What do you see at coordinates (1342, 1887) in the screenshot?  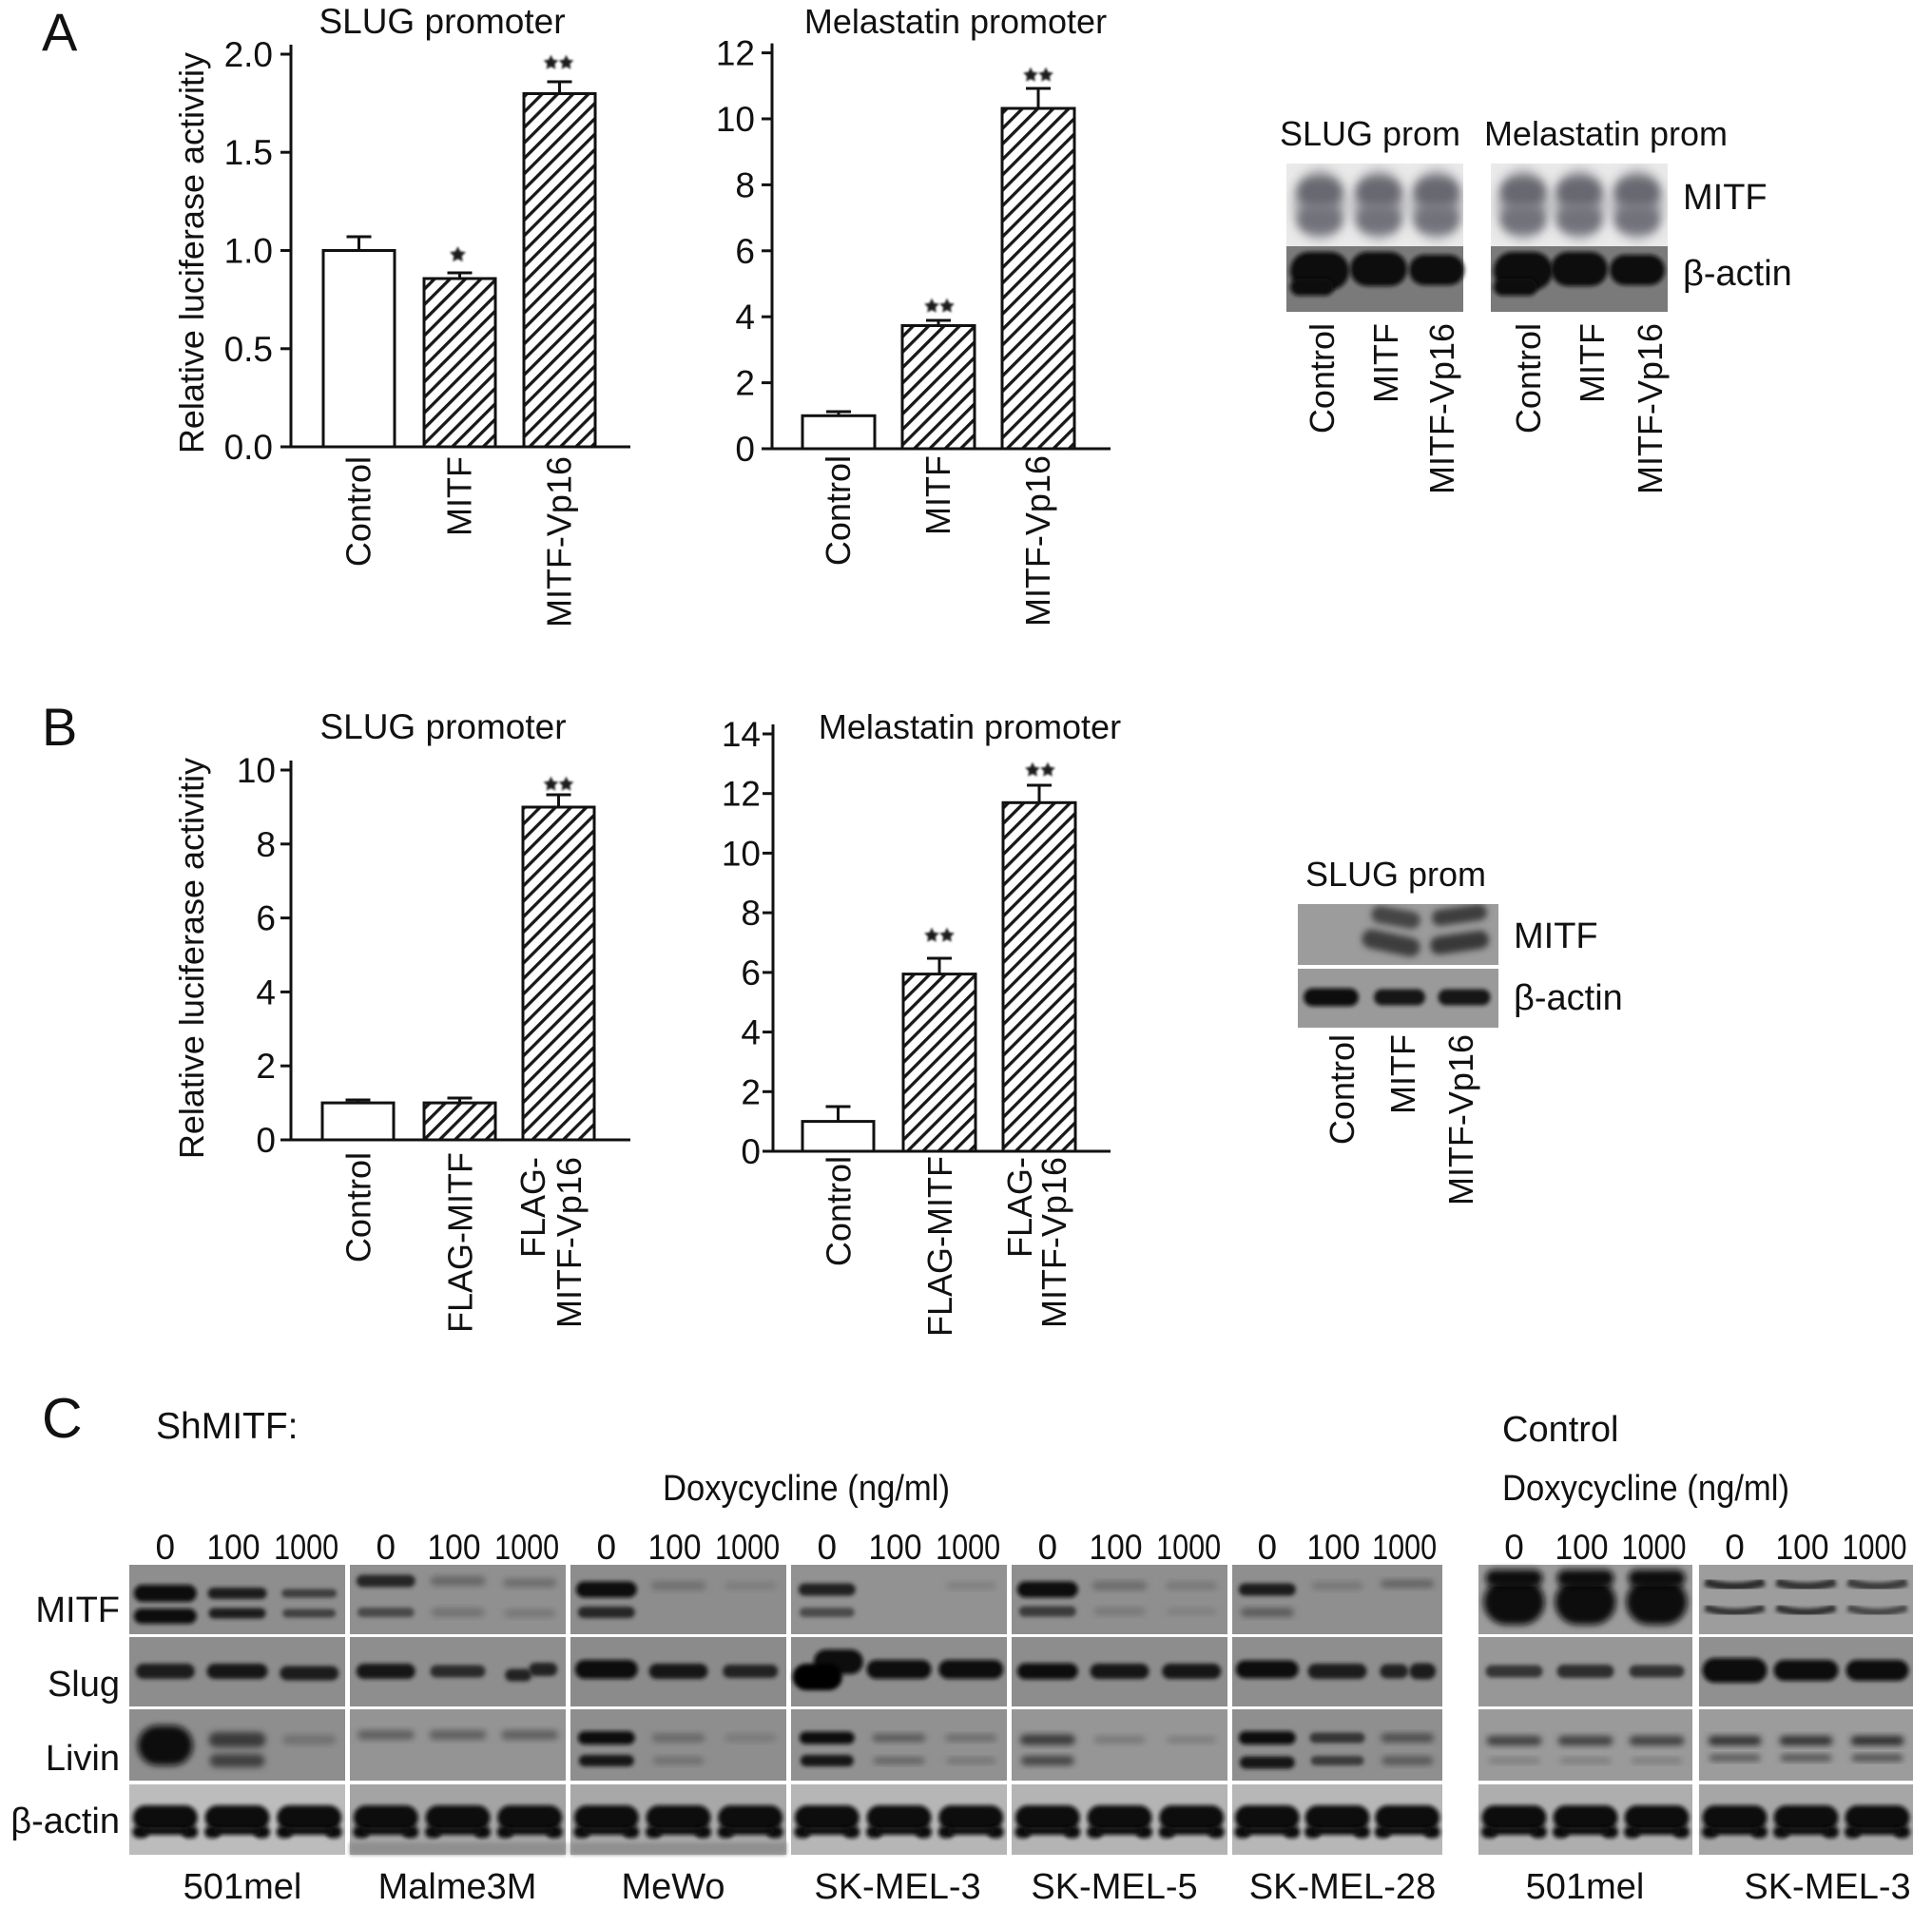 I see `svg-text: SK-MEL-28` at bounding box center [1342, 1887].